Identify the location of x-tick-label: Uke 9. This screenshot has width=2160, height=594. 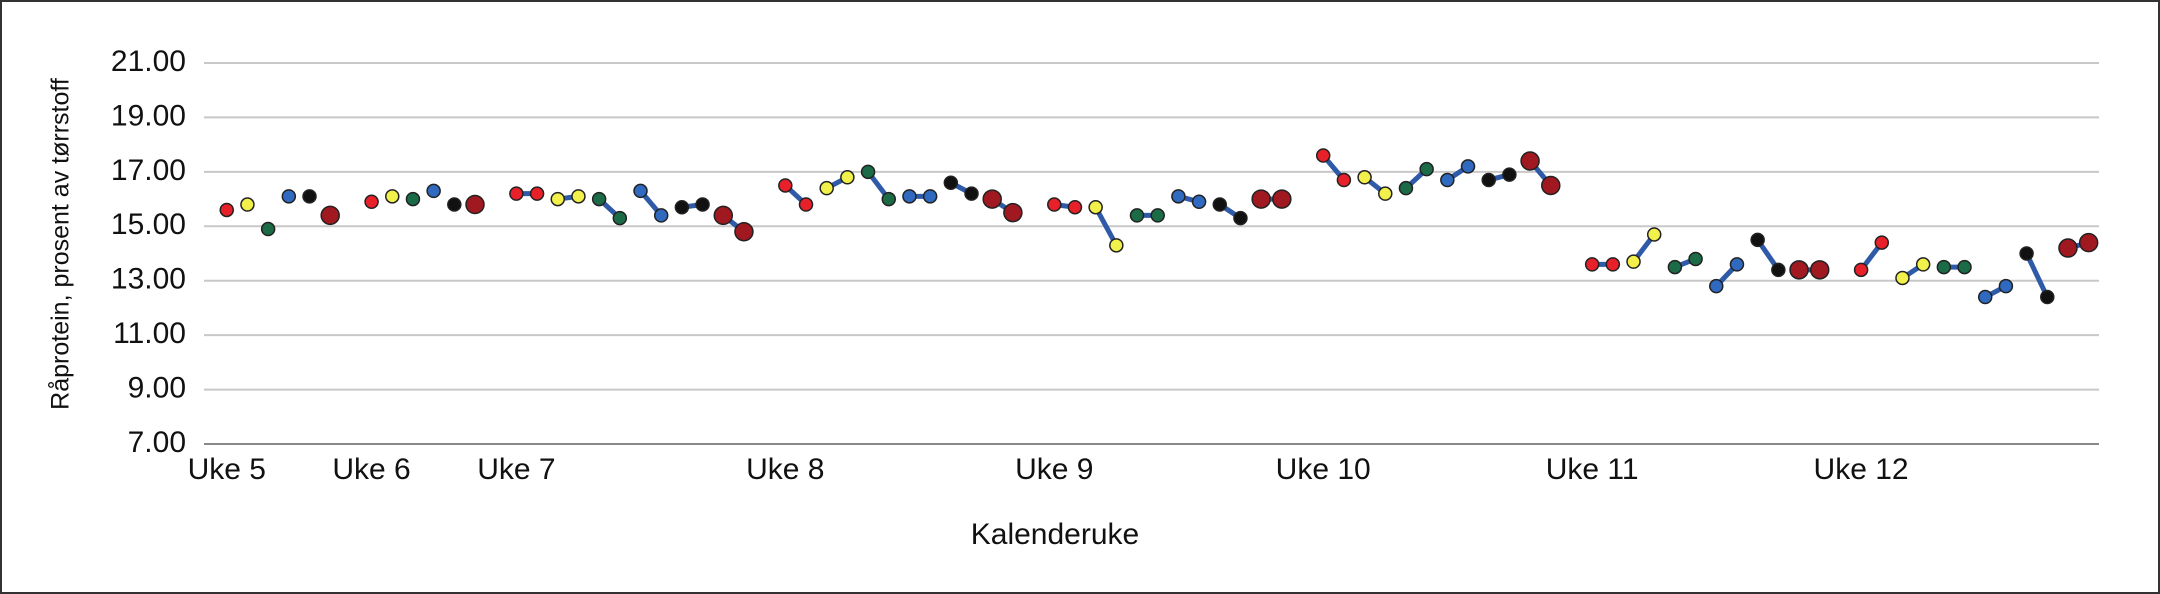
(1054, 469).